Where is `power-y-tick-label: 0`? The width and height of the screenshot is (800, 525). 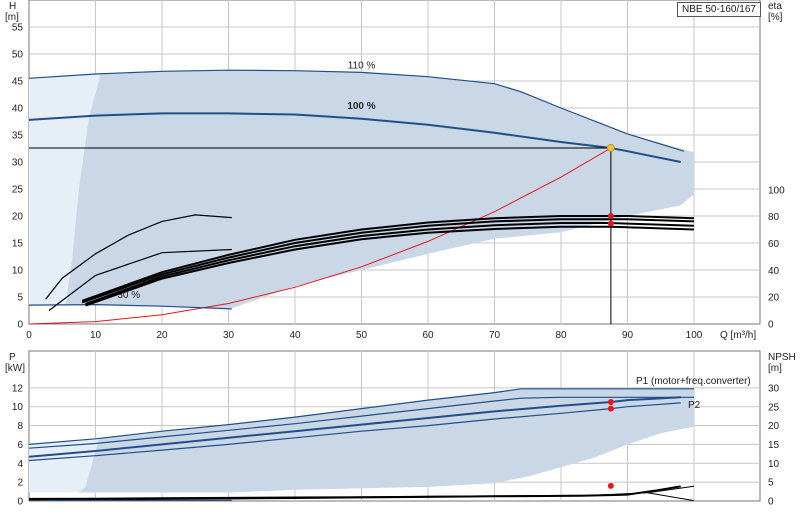
power-y-tick-label: 0 is located at coordinates (20, 502).